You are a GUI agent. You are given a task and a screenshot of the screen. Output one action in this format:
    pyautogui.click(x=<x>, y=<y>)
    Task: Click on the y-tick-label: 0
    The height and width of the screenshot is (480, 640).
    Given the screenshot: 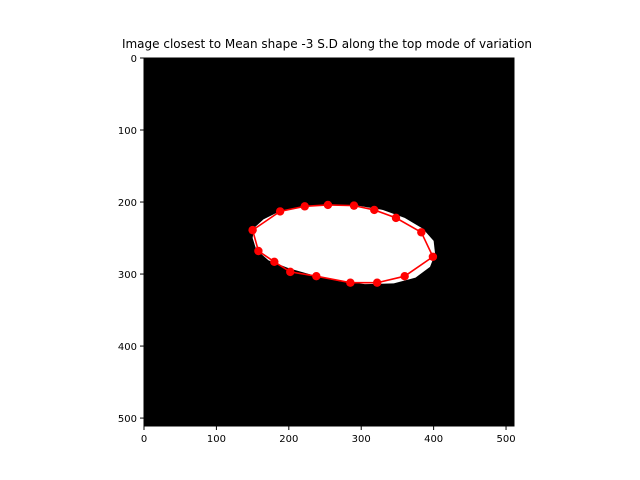 What is the action you would take?
    pyautogui.click(x=134, y=59)
    